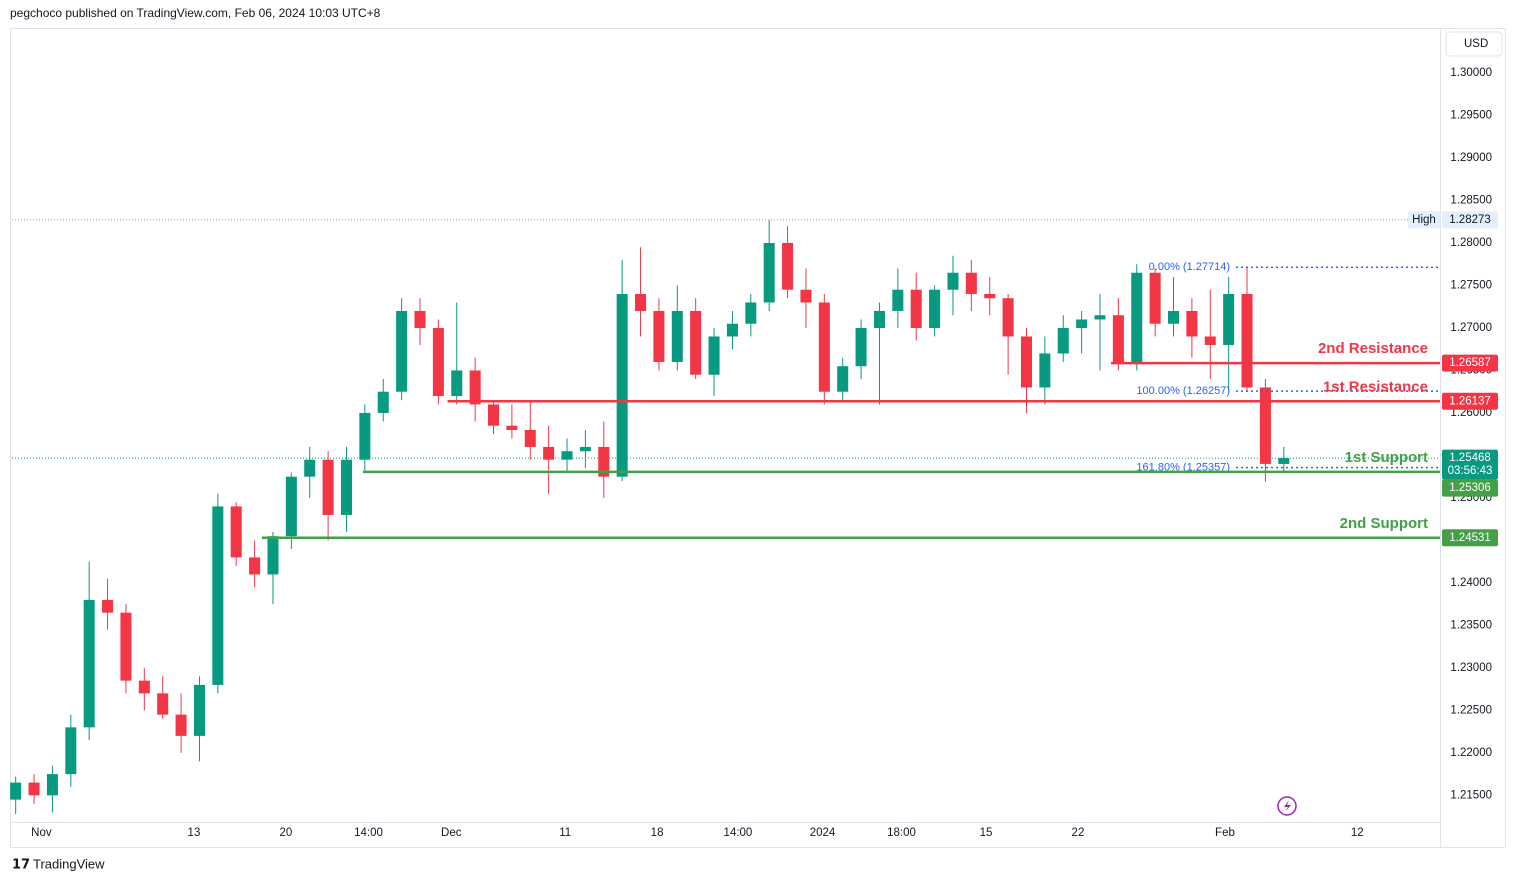  I want to click on x-tick-label: 20, so click(285, 833).